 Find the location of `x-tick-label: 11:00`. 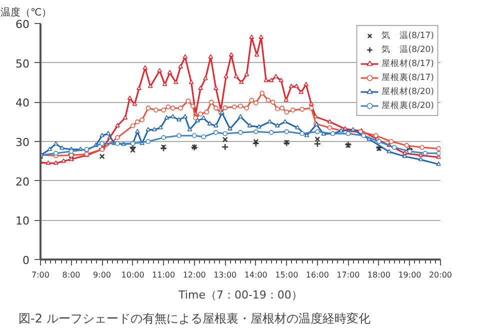

x-tick-label: 11:00 is located at coordinates (164, 275).